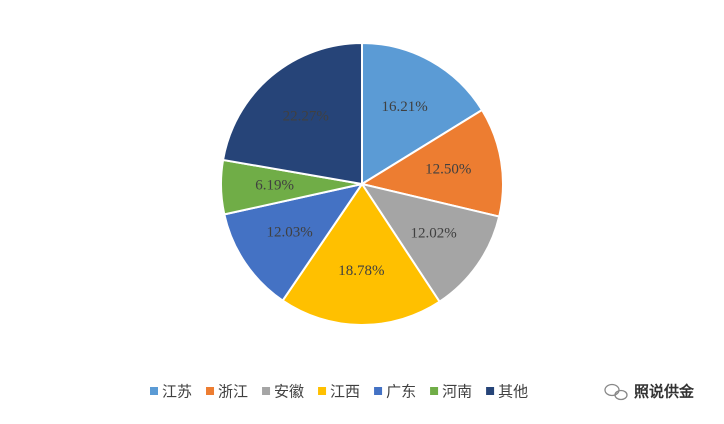 The height and width of the screenshot is (424, 724). I want to click on data-label: 12.02%, so click(433, 234).